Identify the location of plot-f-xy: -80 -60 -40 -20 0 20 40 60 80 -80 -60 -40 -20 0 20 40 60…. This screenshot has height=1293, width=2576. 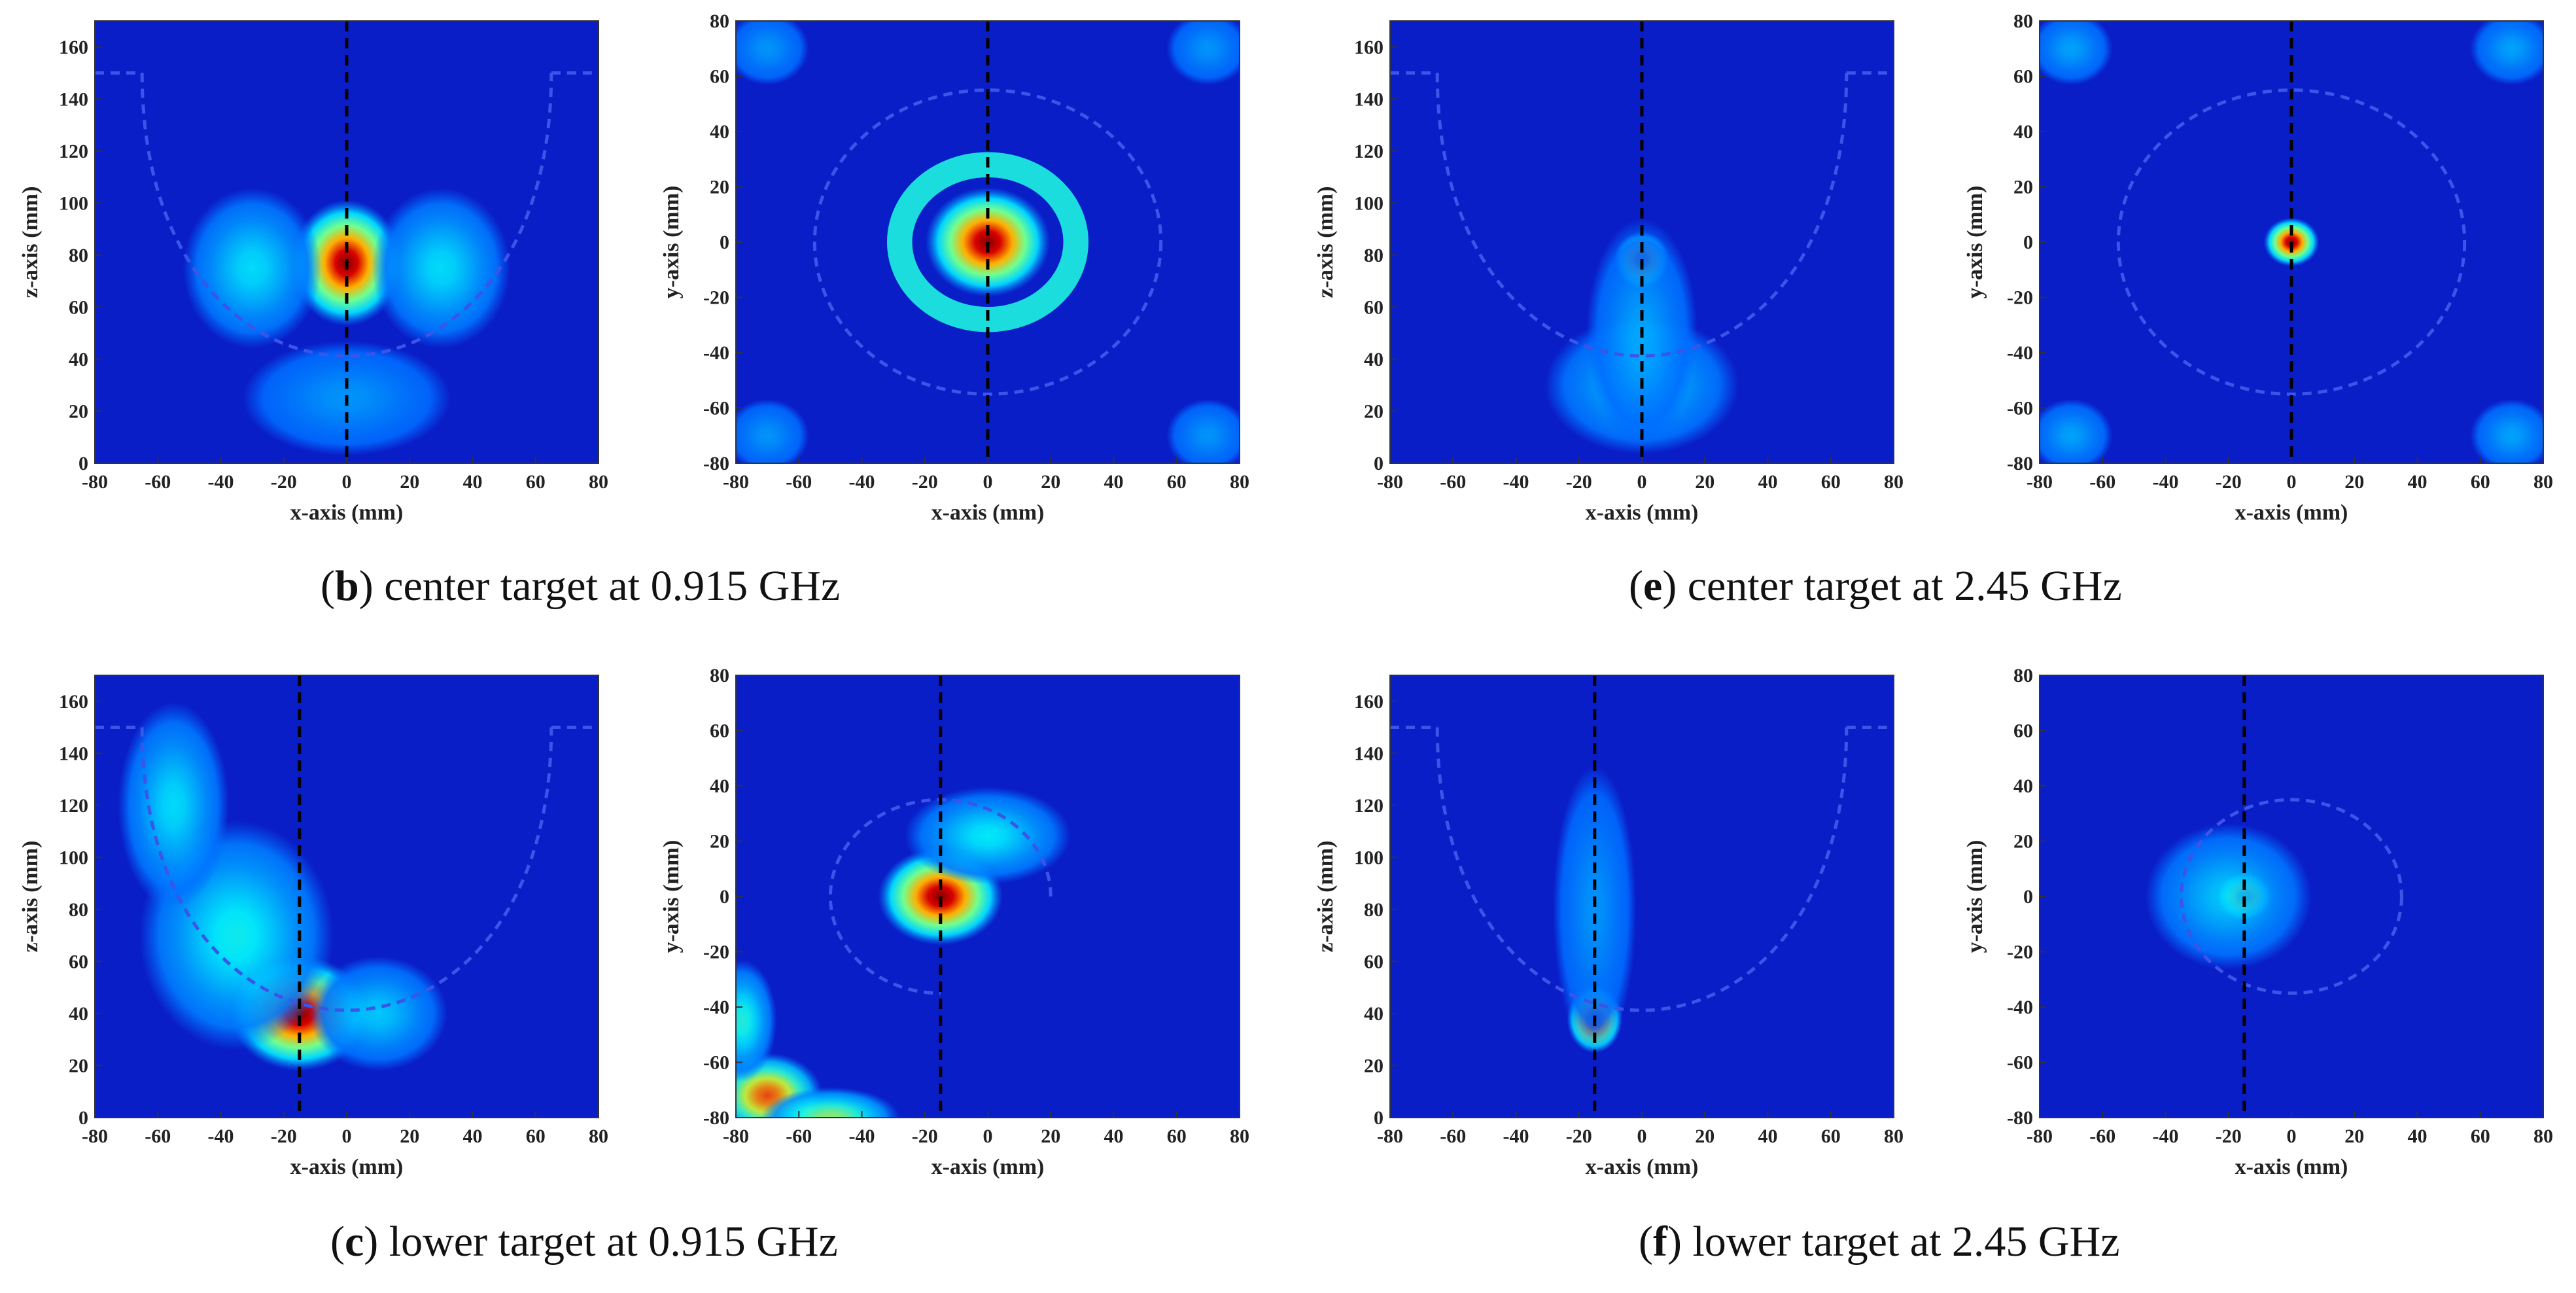
(2258, 922).